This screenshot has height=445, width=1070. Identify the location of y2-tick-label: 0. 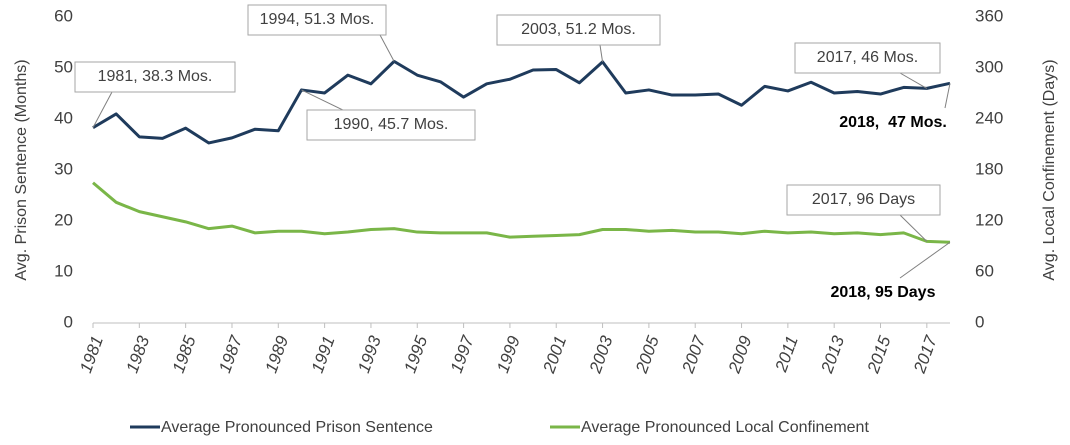
(979, 321).